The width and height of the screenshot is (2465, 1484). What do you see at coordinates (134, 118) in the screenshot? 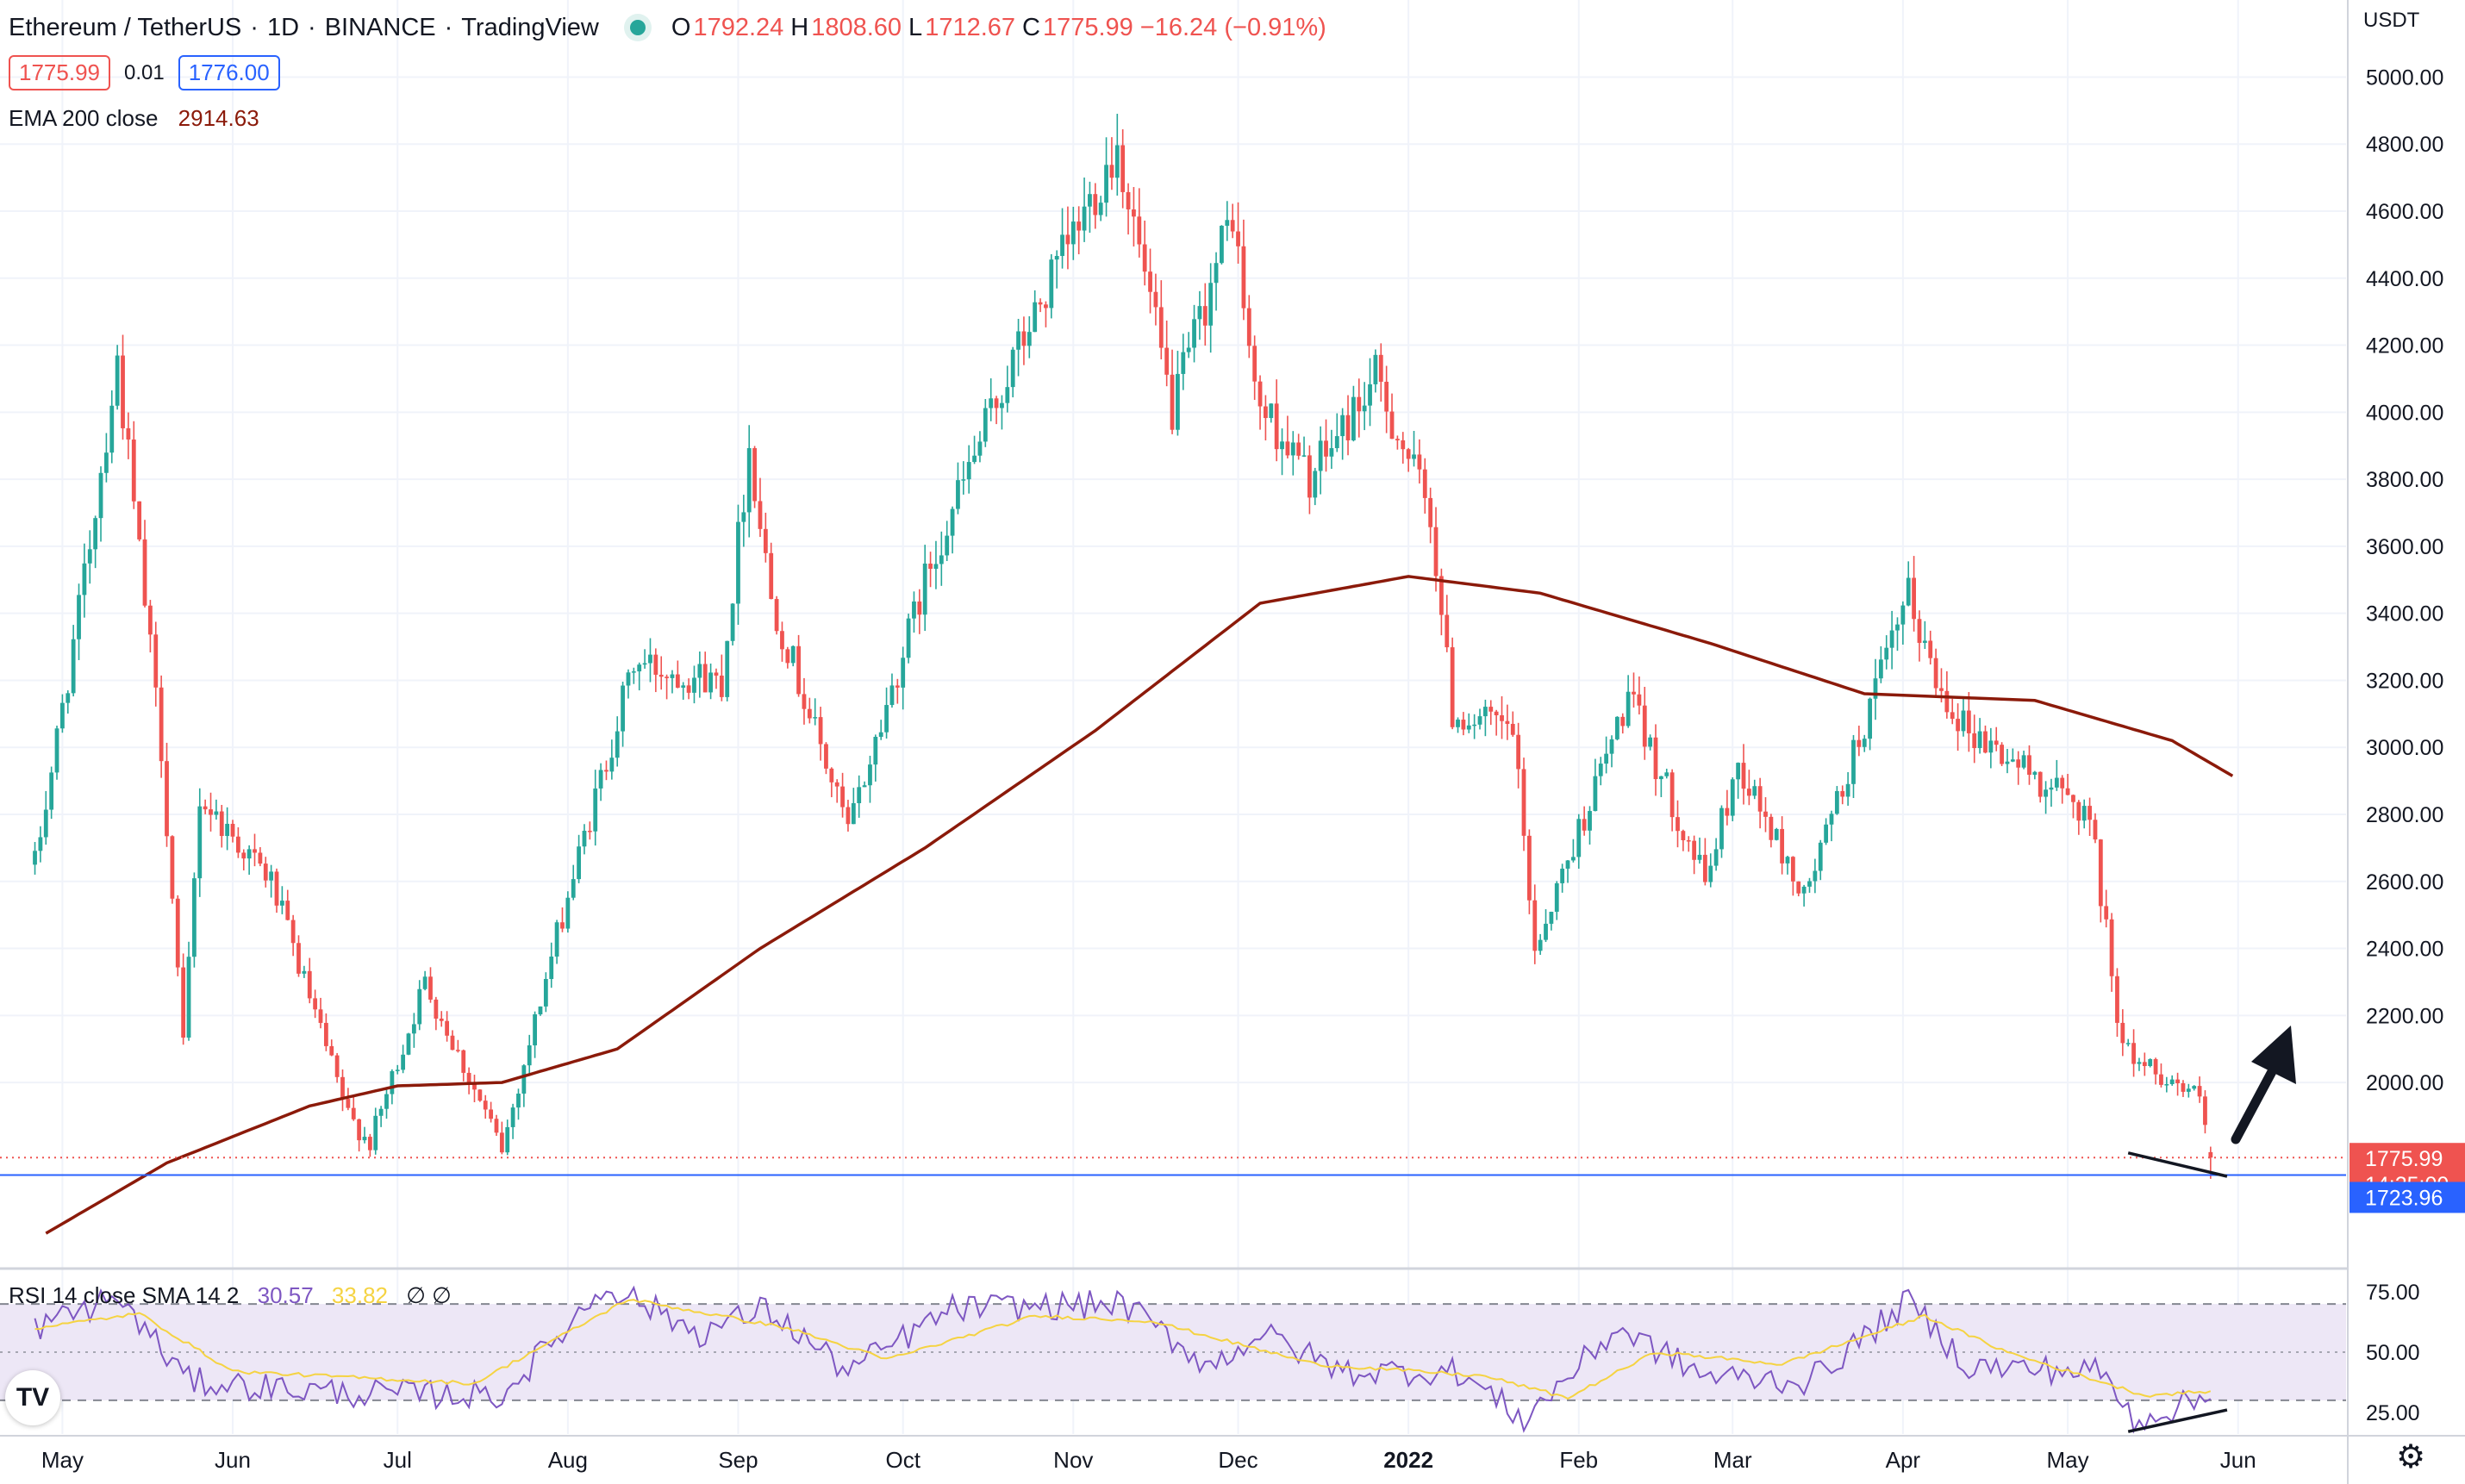
I see `ema-legend: EMA 200 close 2914.63` at bounding box center [134, 118].